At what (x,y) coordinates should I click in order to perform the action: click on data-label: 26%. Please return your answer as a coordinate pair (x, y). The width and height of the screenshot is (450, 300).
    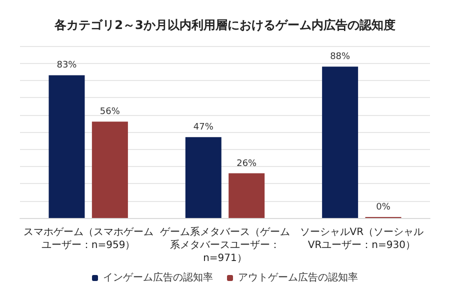
    Looking at the image, I should click on (247, 163).